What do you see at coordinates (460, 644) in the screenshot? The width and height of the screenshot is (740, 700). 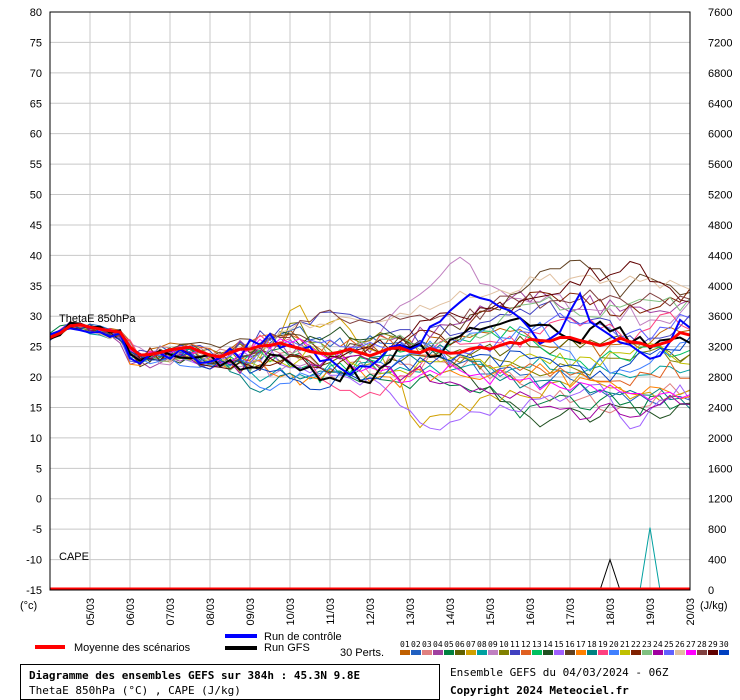 I see `pert-number: 06` at bounding box center [460, 644].